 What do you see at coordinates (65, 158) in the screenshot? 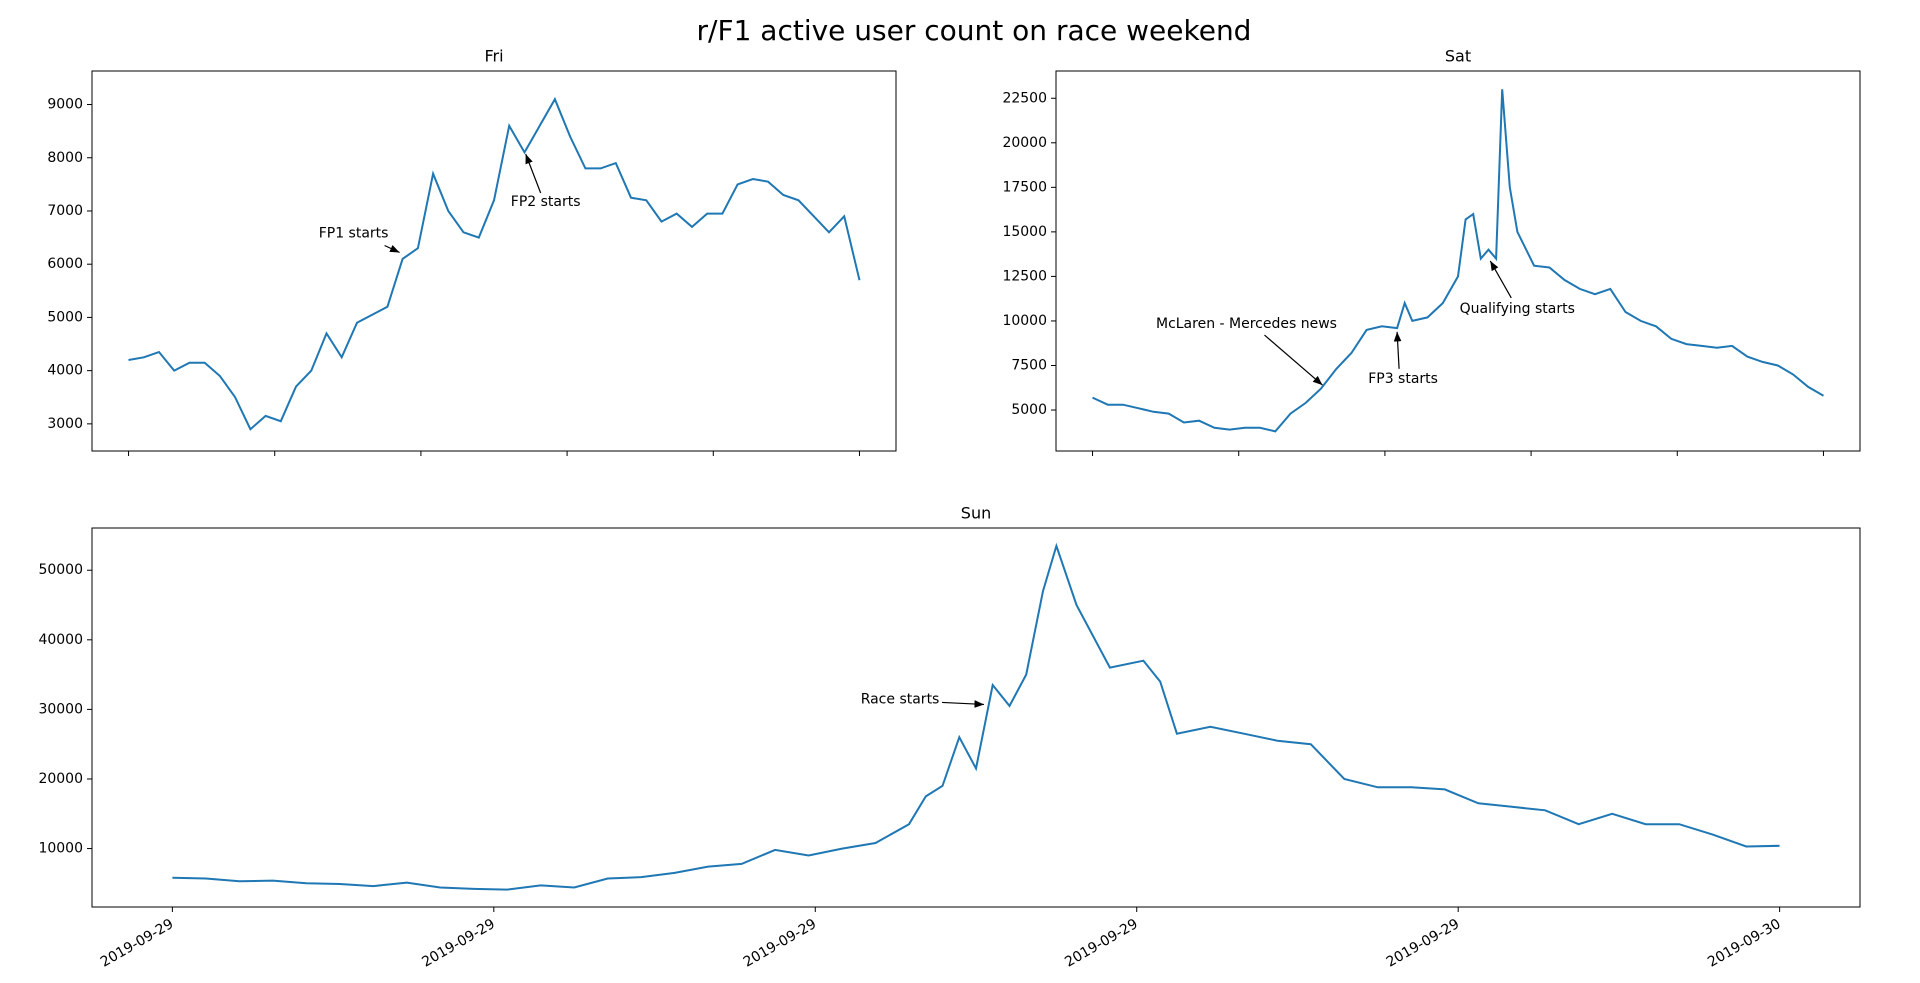
I see `y-tick-label: 8000` at bounding box center [65, 158].